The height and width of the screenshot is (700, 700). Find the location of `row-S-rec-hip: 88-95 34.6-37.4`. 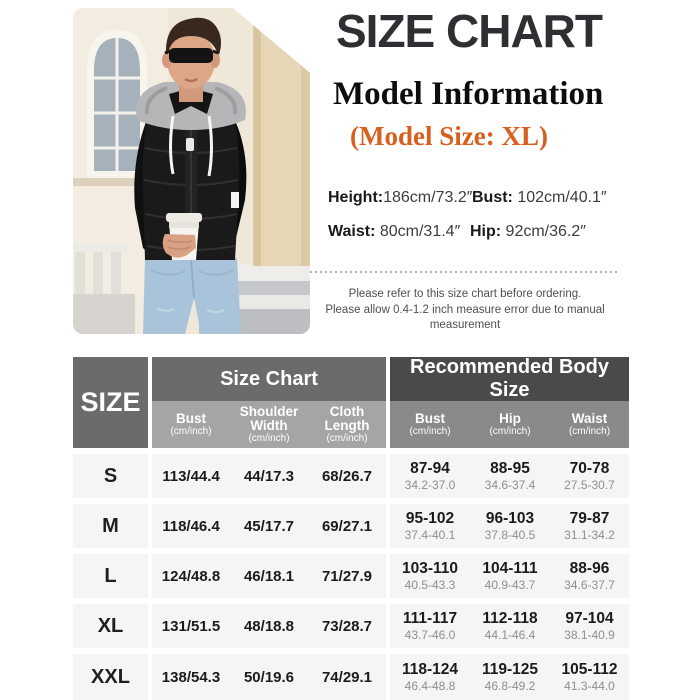

row-S-rec-hip: 88-95 34.6-37.4 is located at coordinates (510, 476).